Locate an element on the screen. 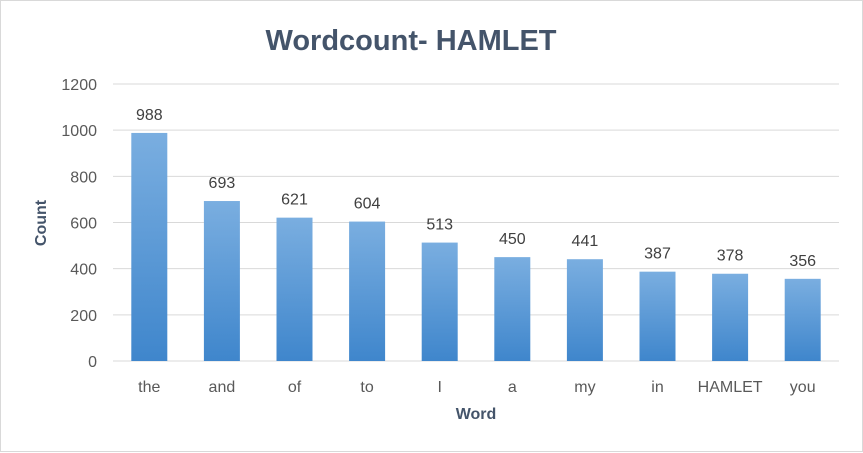 The image size is (863, 453). bar-you is located at coordinates (802, 319).